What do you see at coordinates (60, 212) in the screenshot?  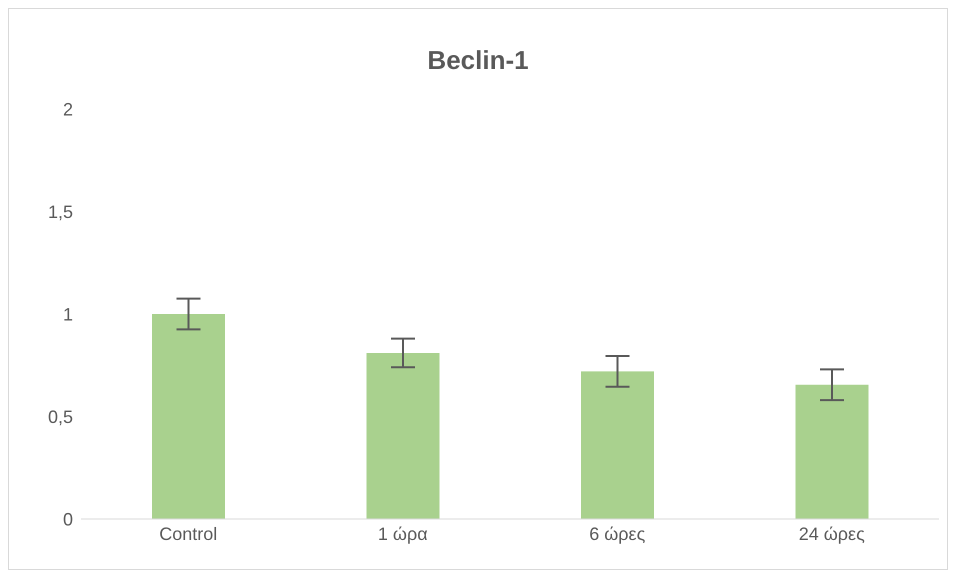 I see `y-tick-label: 1,5` at bounding box center [60, 212].